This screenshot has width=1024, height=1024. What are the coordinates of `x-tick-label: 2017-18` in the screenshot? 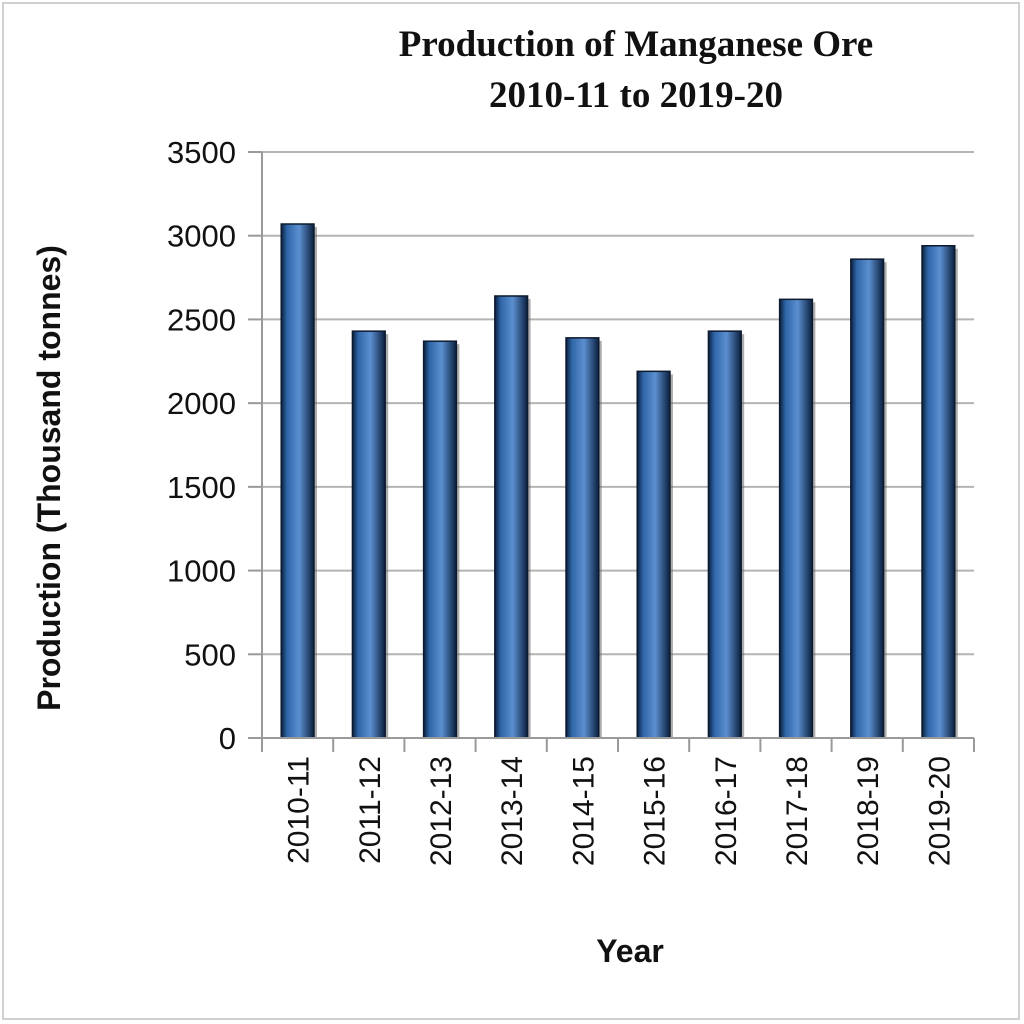 It's located at (797, 811).